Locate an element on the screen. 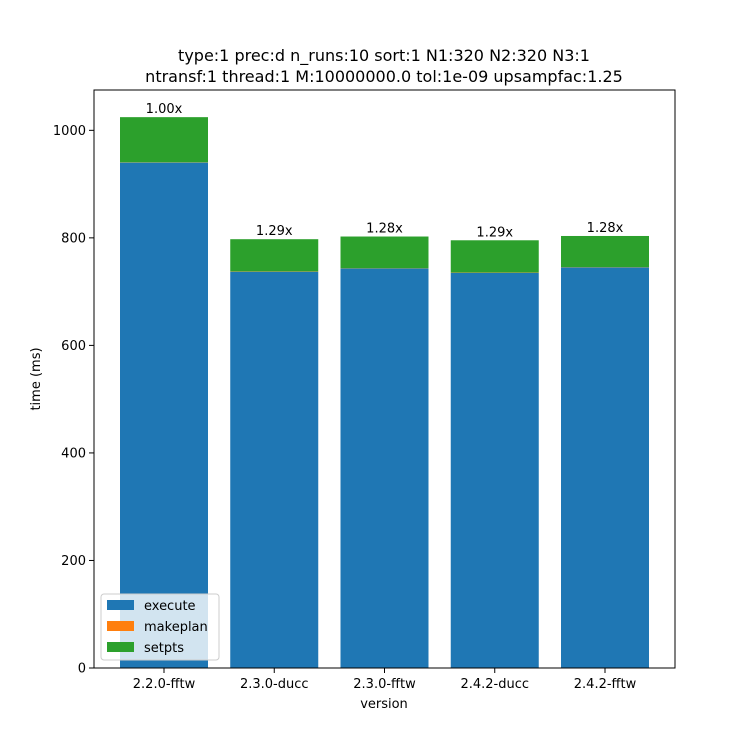 Image resolution: width=750 pixels, height=750 pixels. bar-label-2.4.2-ducc: 1.29x is located at coordinates (494, 232).